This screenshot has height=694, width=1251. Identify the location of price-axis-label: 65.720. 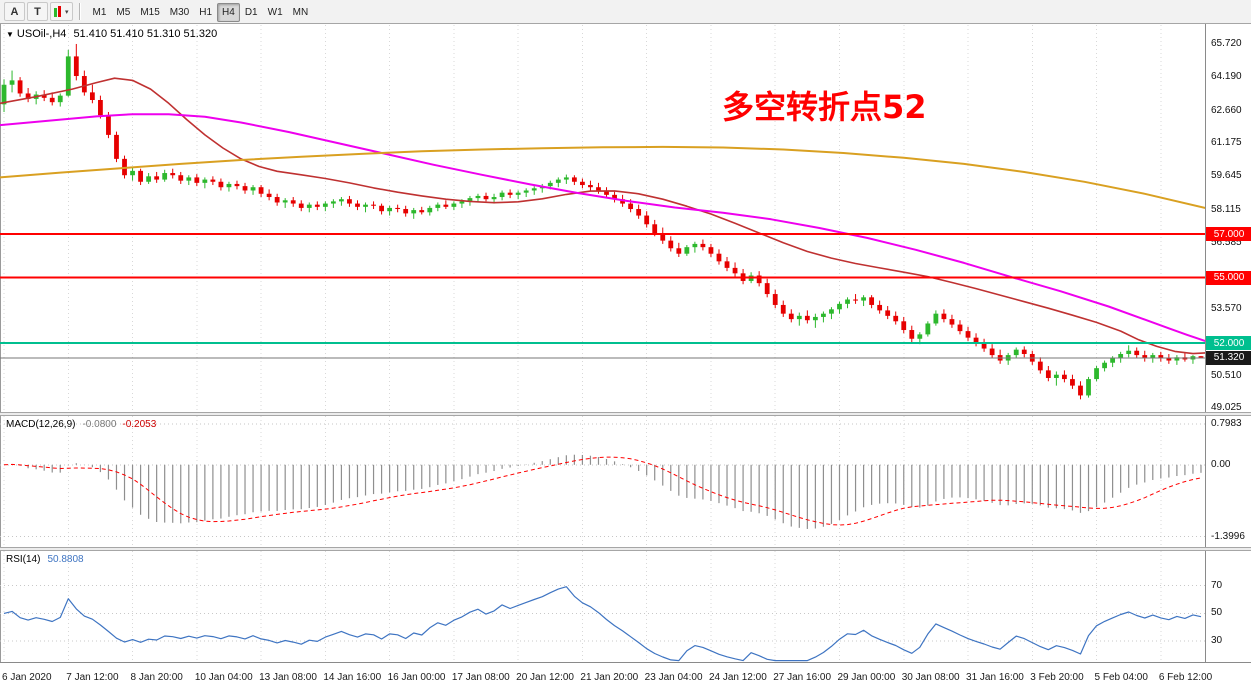
(1226, 43).